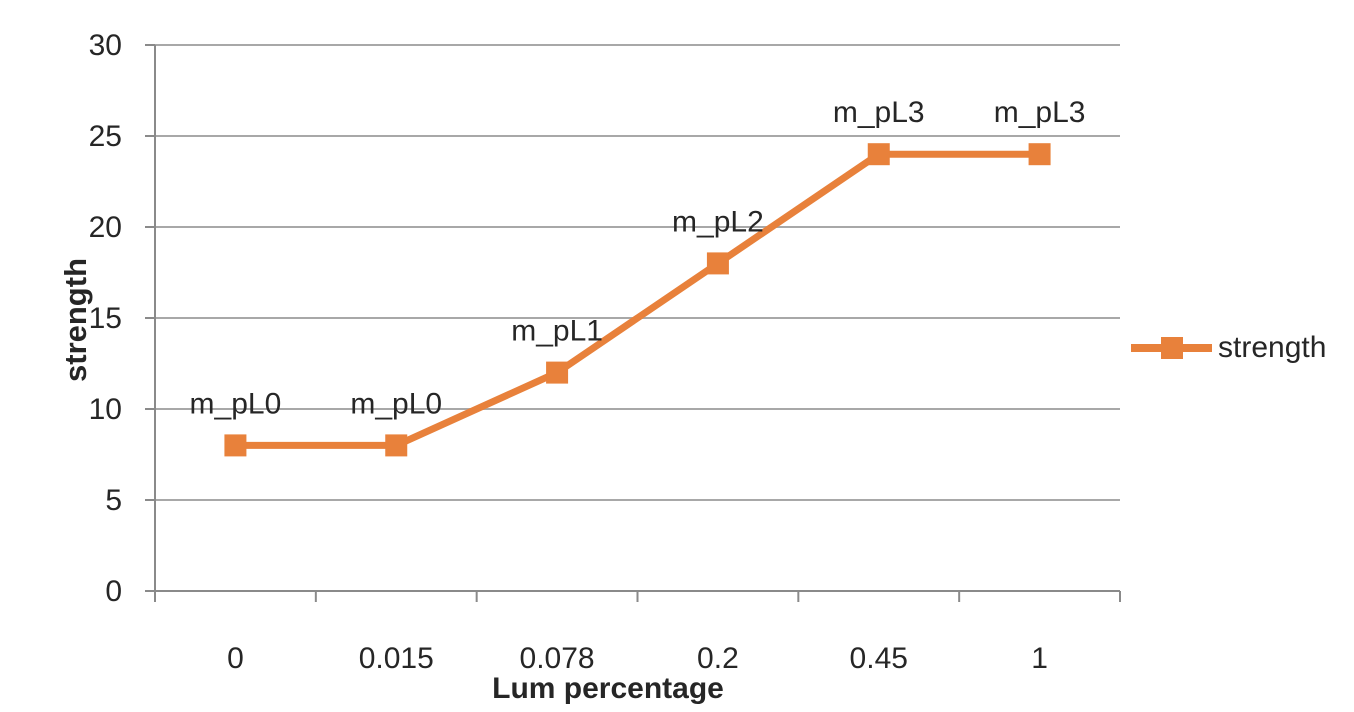 This screenshot has width=1354, height=712. What do you see at coordinates (718, 221) in the screenshot?
I see `point-label: m_pL2` at bounding box center [718, 221].